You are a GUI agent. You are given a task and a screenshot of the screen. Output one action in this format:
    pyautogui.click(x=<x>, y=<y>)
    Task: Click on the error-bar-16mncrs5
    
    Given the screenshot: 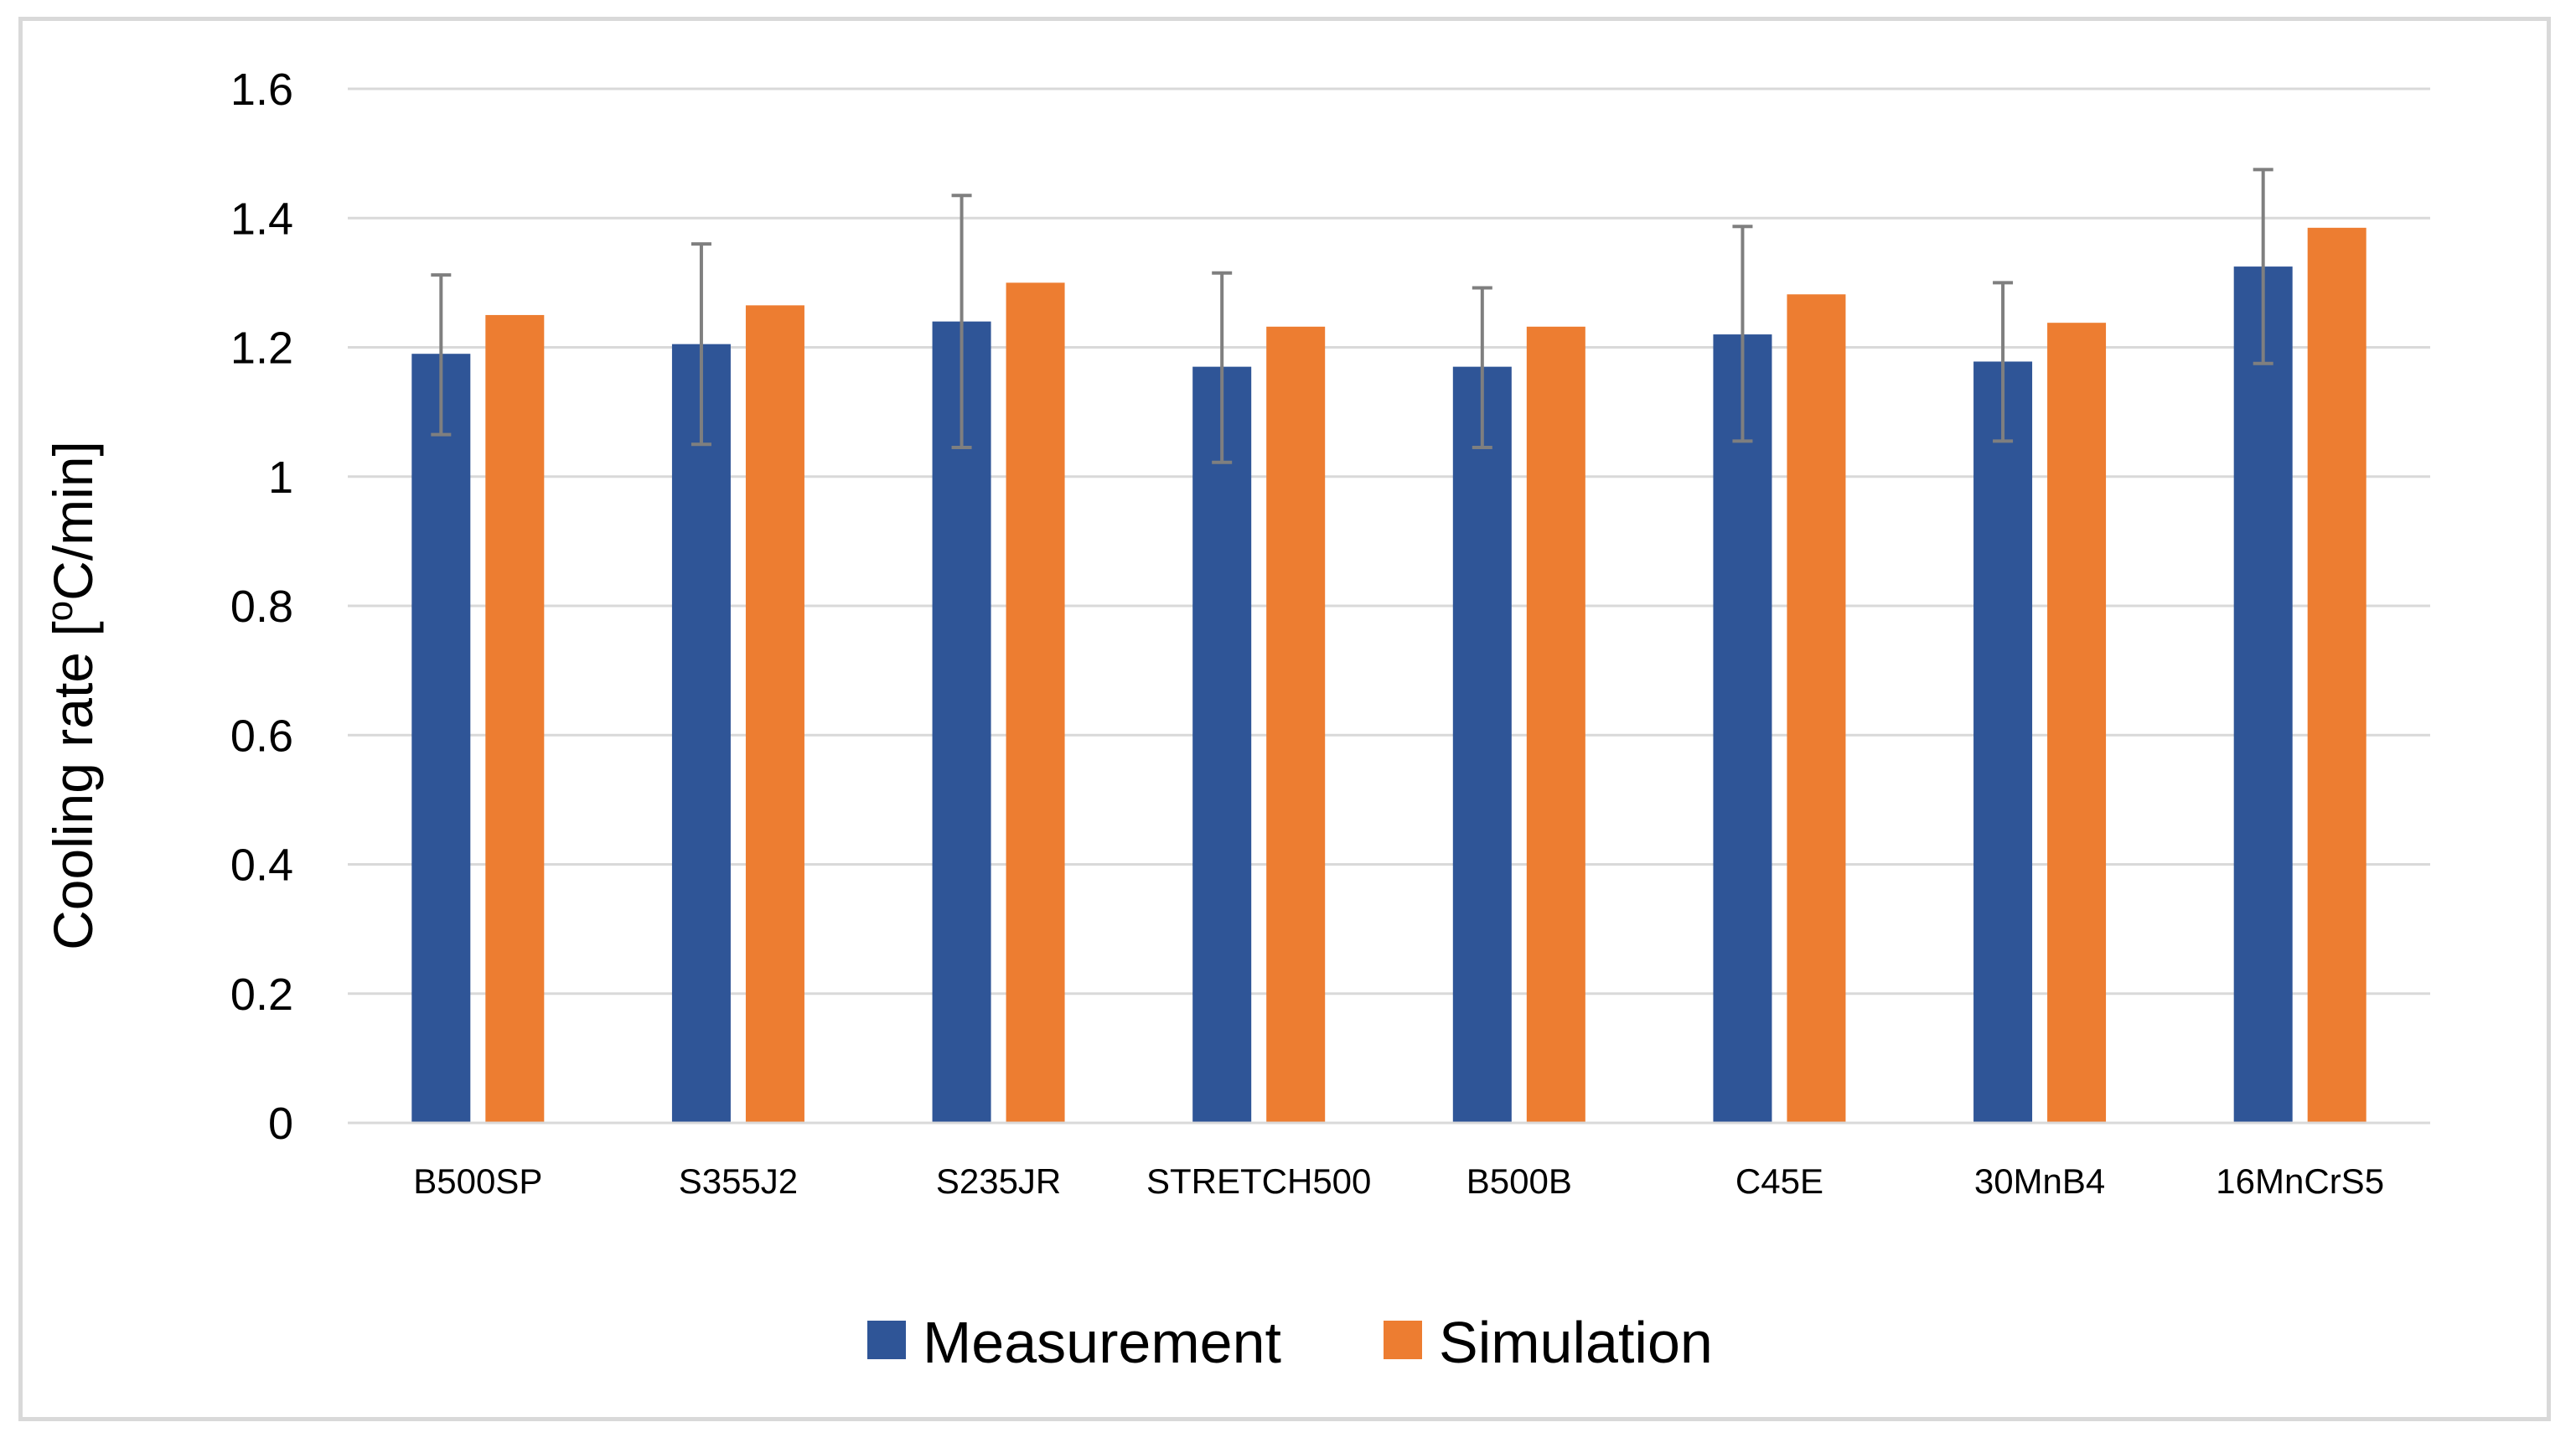 What is the action you would take?
    pyautogui.click(x=2263, y=266)
    